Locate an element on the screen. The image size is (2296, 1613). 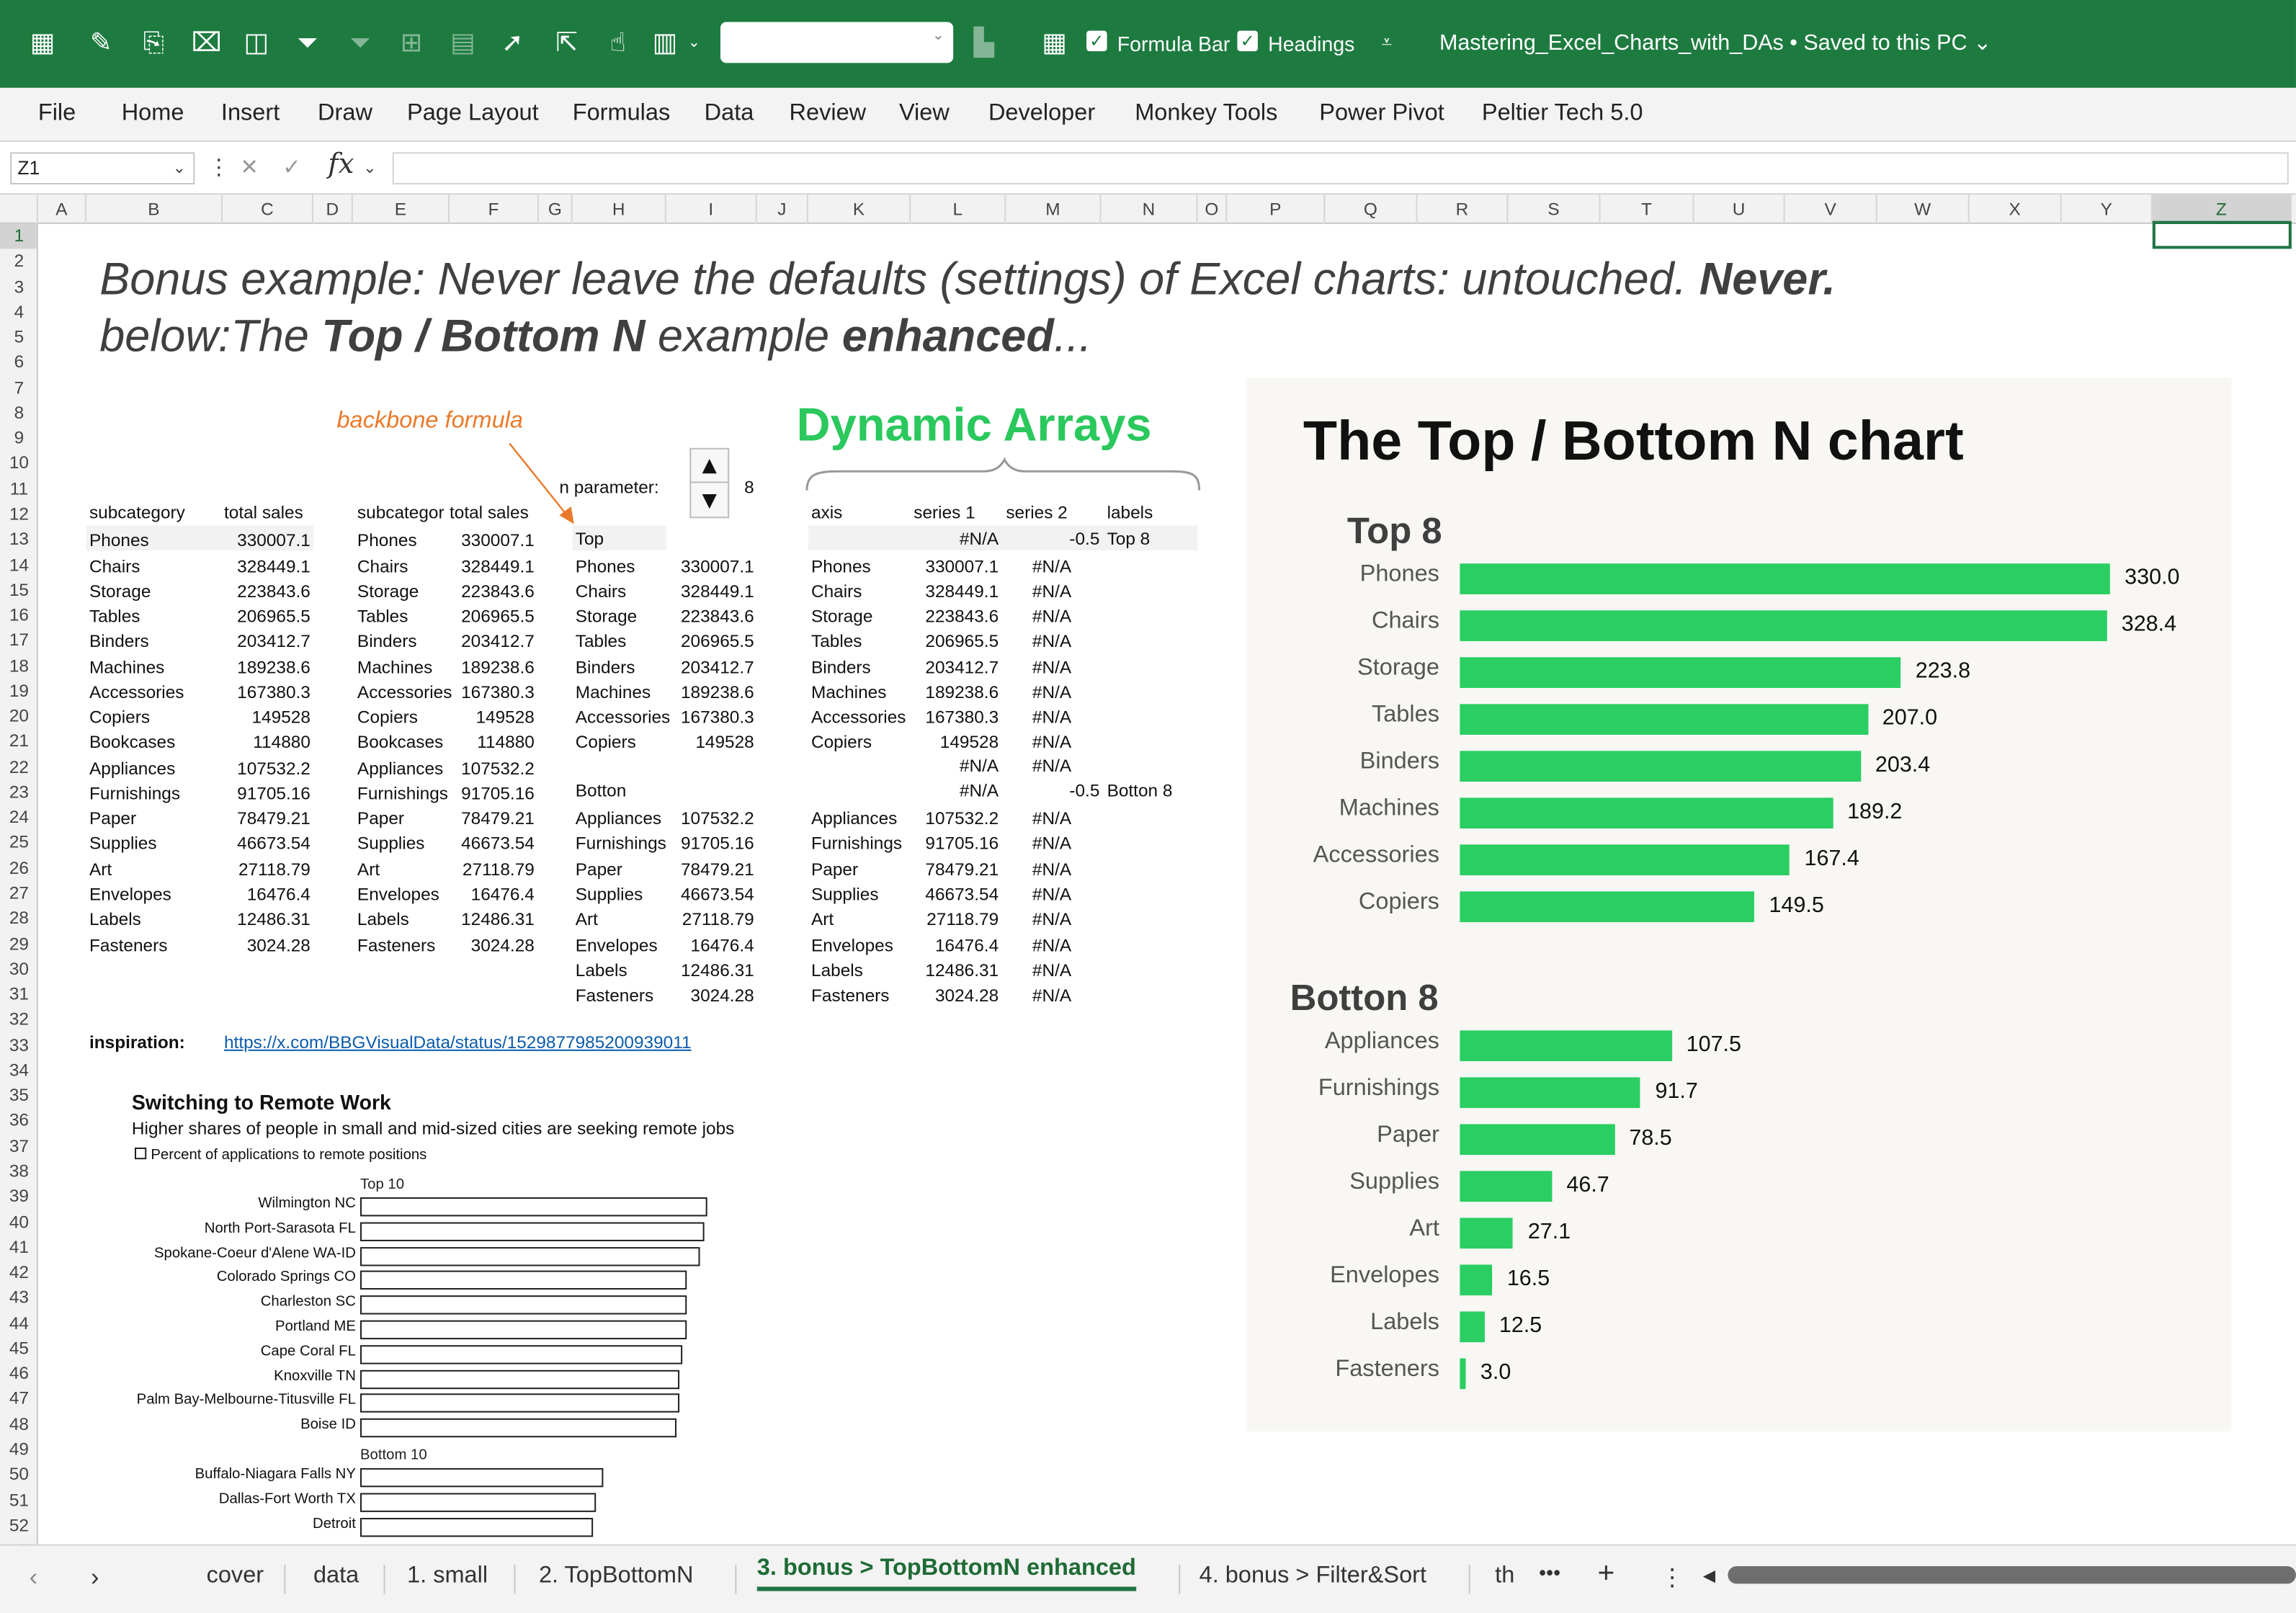
more-sheets-icon: ••• is located at coordinates (1550, 1572).